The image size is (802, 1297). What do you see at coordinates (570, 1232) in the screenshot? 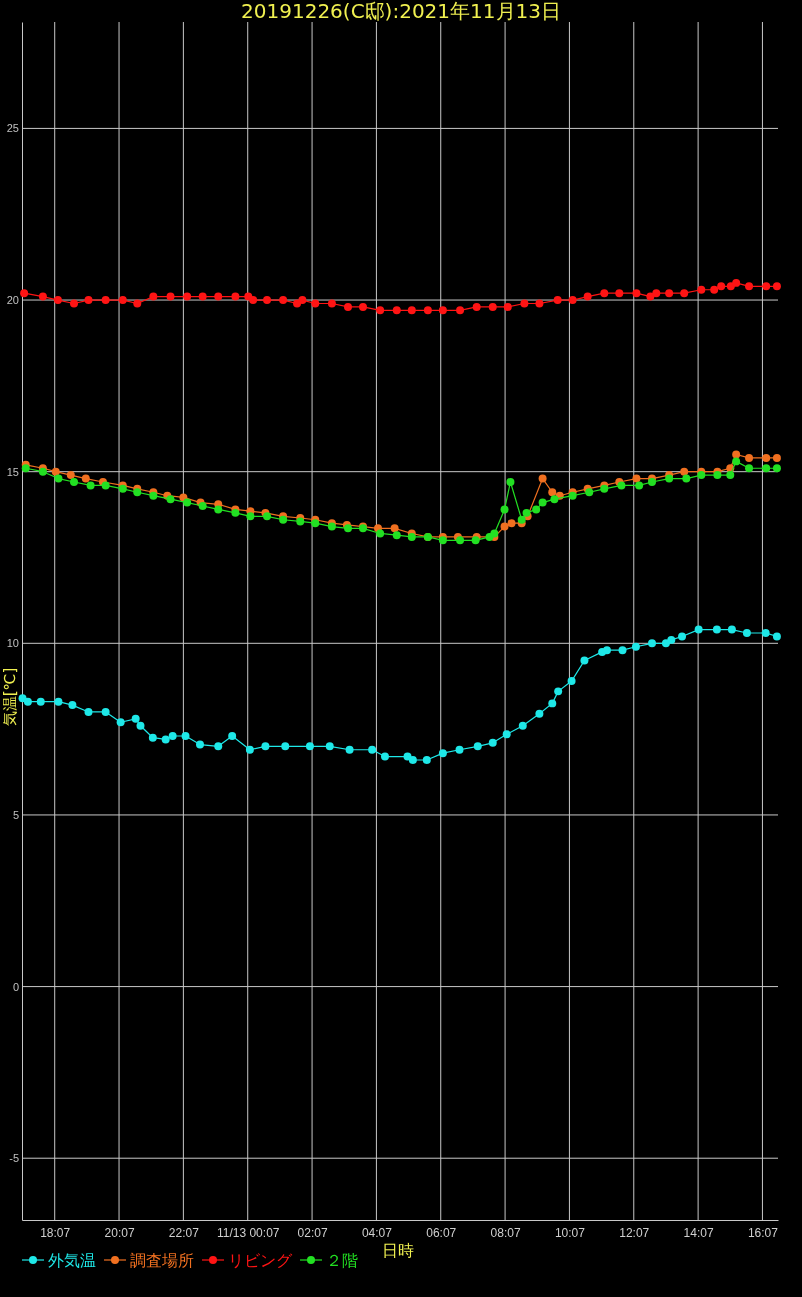
I see `x-tick-label: 10:07` at bounding box center [570, 1232].